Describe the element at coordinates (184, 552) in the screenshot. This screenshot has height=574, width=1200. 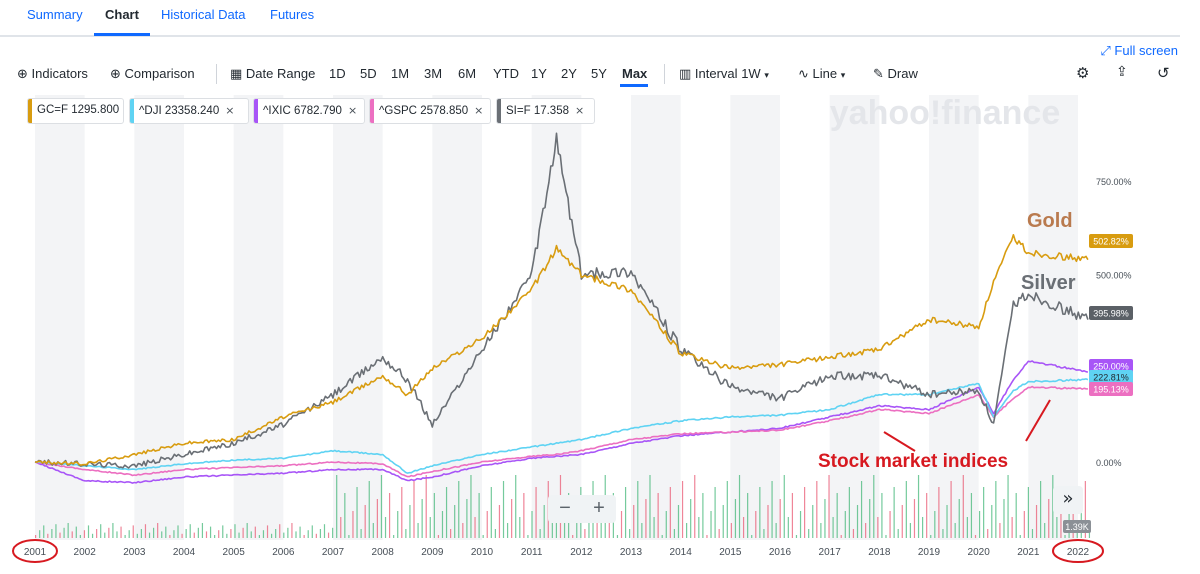
I see `x-tick-label: 2004` at that location.